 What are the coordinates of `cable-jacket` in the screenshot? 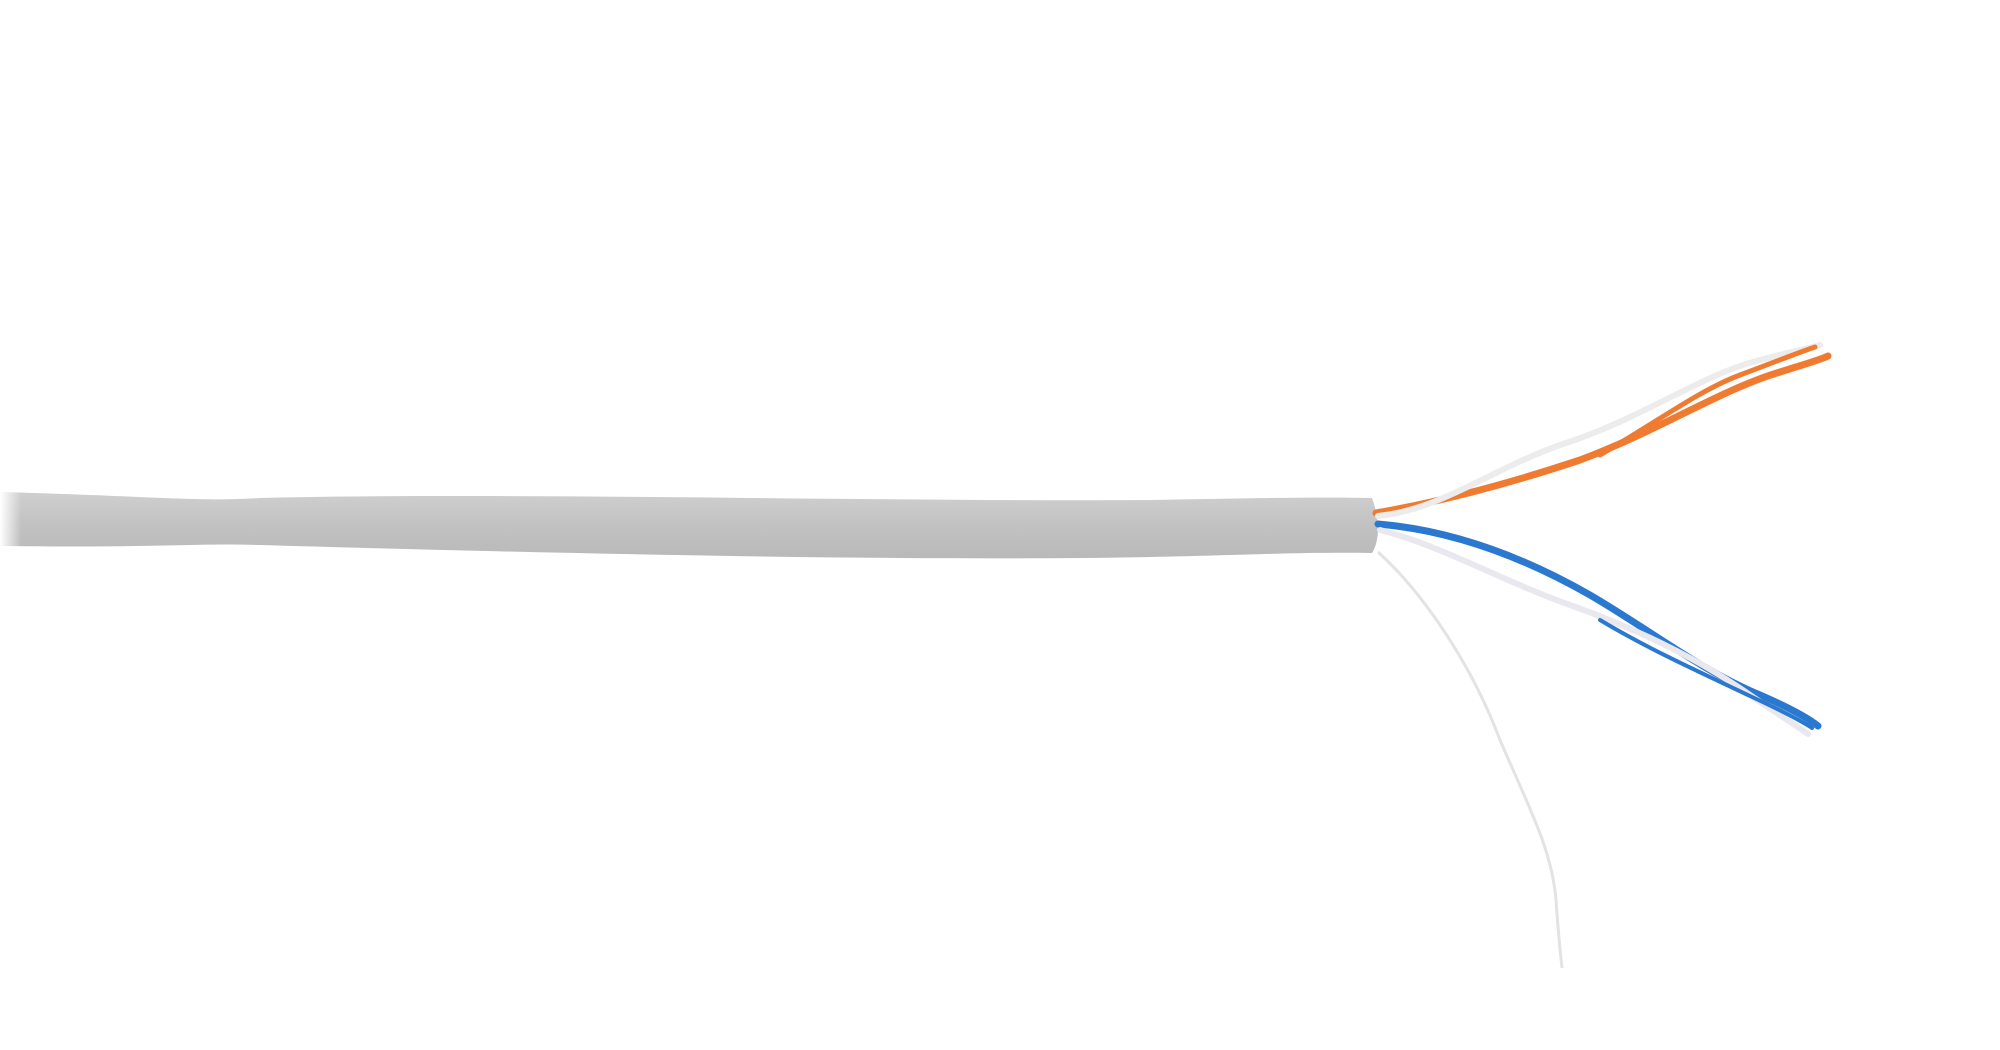 It's located at (689, 525).